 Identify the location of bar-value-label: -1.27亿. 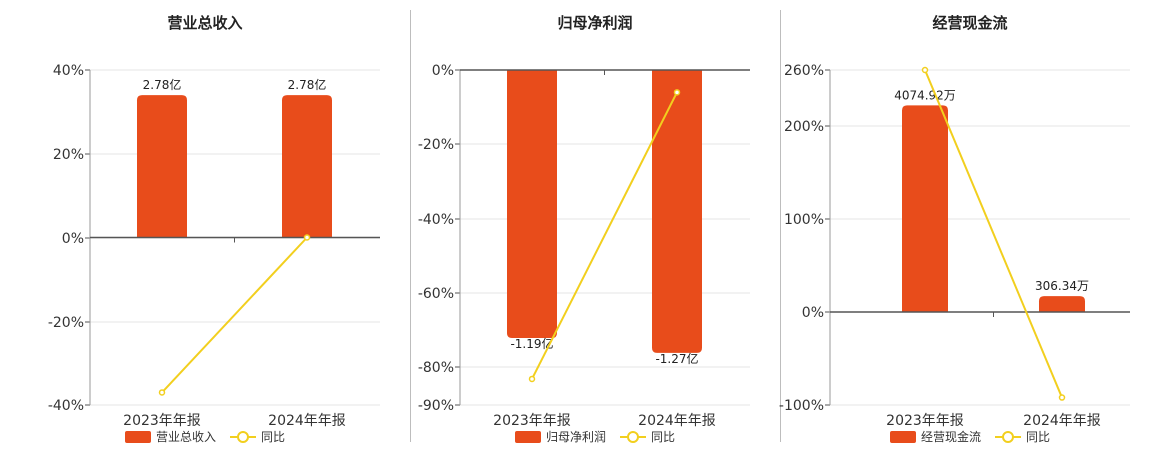
(676, 358).